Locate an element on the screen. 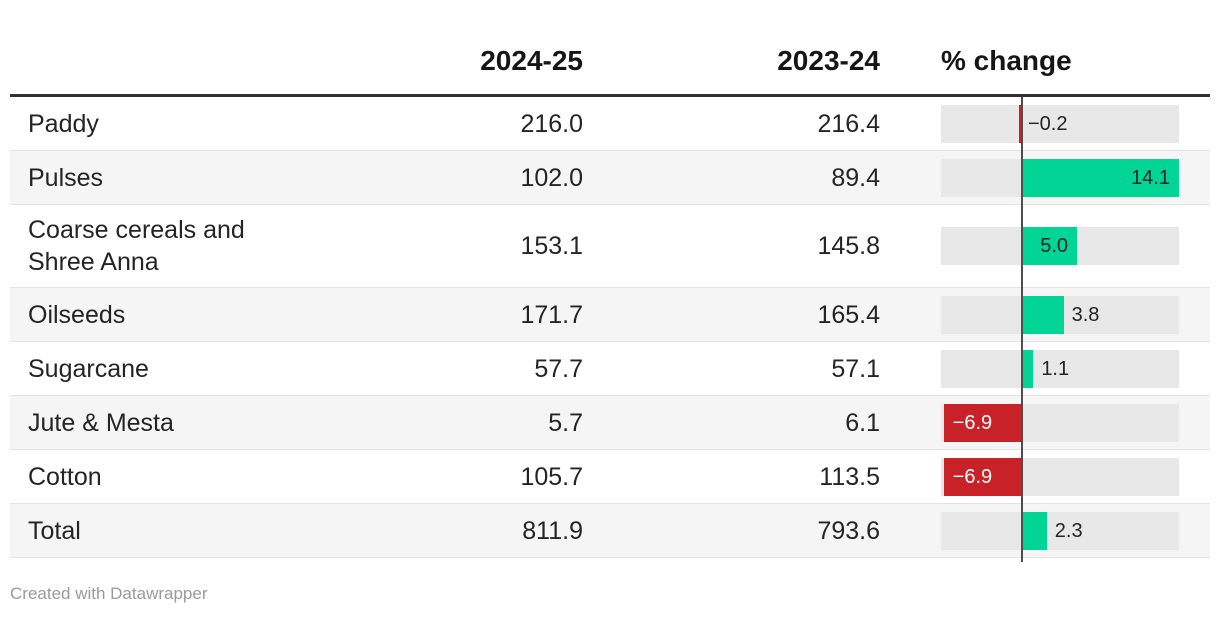 This screenshot has height=640, width=1220. bar-track: 1.1 is located at coordinates (1060, 368).